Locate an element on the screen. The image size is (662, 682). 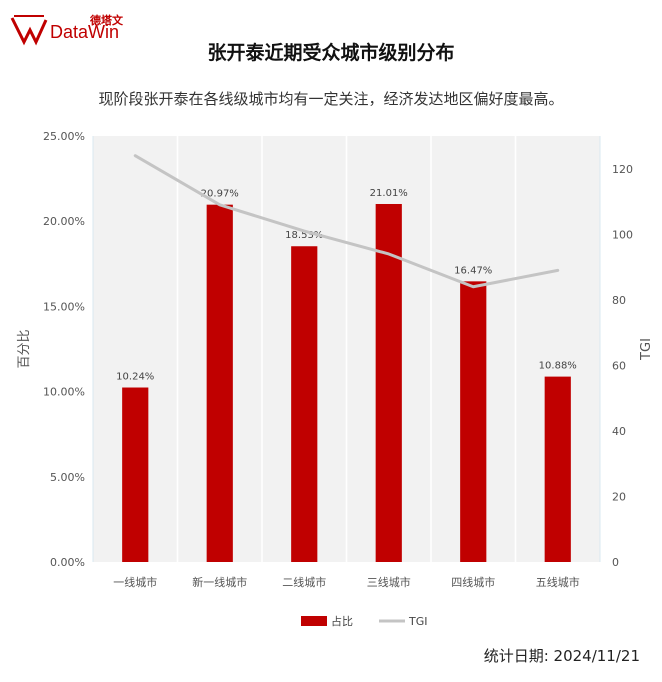
y-tick-label: 20.00% is located at coordinates (64, 221).